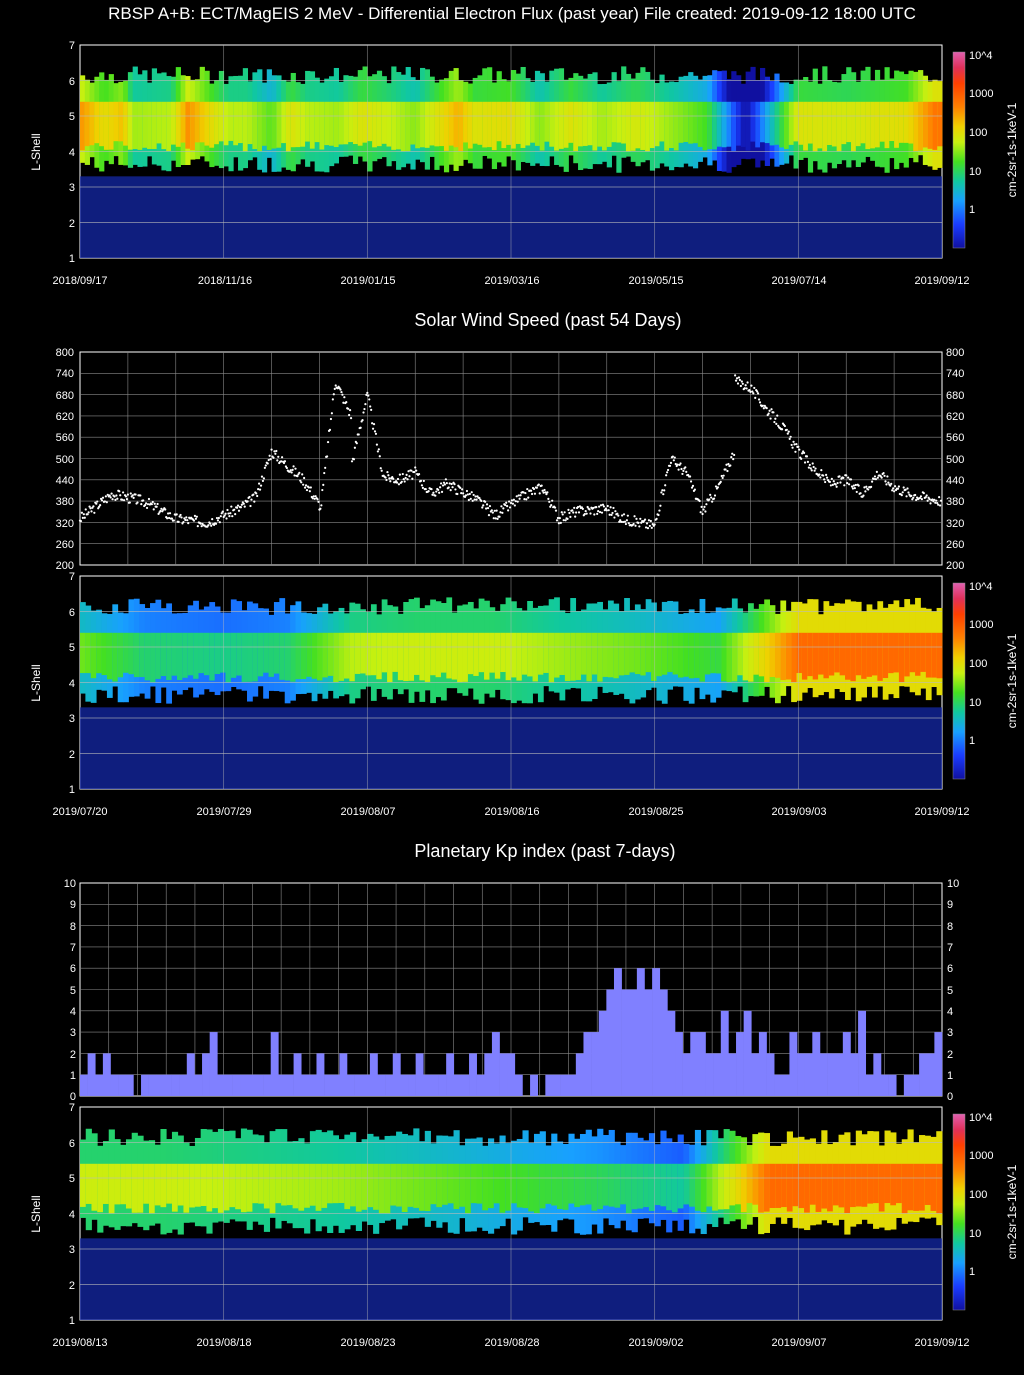  I want to click on x-tick: 2019/08/07, so click(367, 812).